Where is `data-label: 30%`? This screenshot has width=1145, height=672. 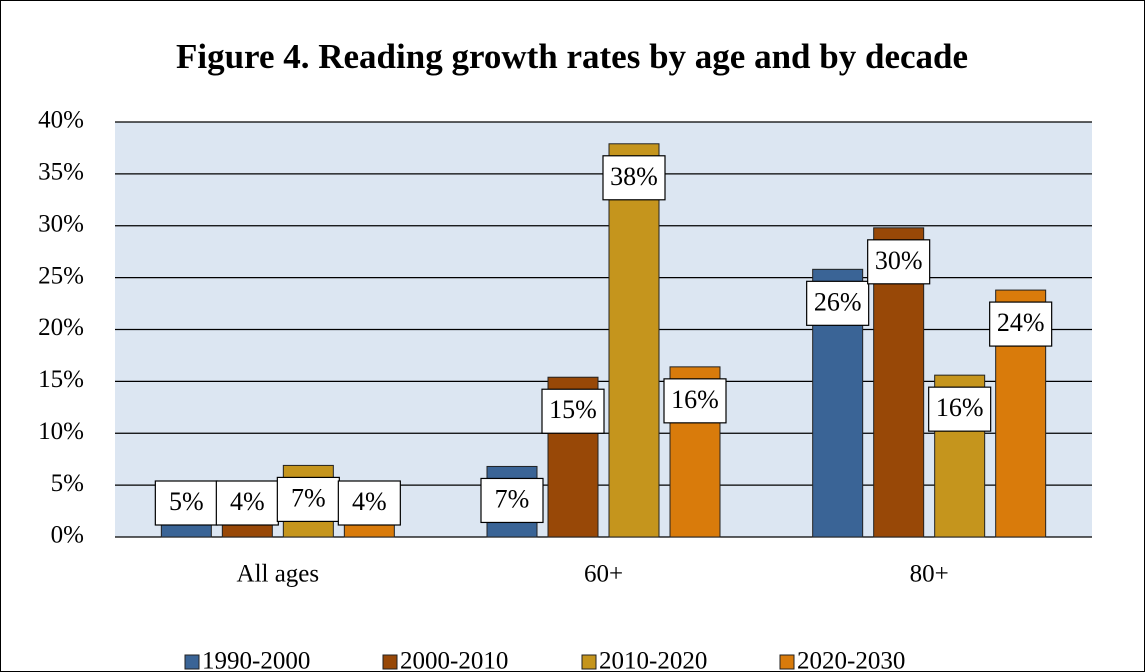
data-label: 30% is located at coordinates (899, 260).